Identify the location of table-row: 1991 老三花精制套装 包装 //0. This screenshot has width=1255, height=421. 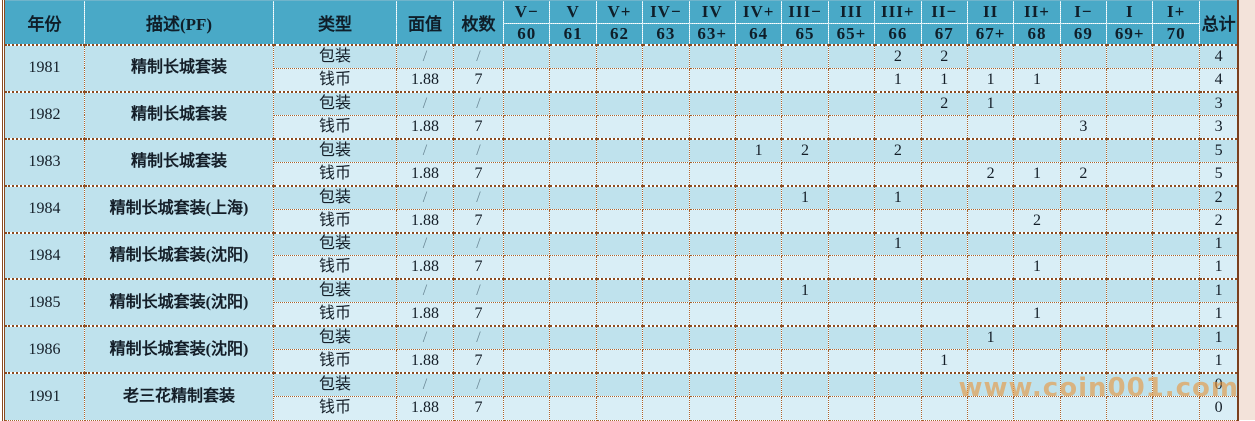
(621, 396).